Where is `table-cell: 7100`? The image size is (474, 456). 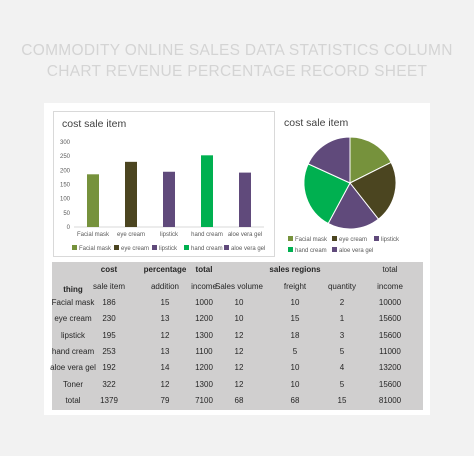
table-cell: 7100 is located at coordinates (204, 400).